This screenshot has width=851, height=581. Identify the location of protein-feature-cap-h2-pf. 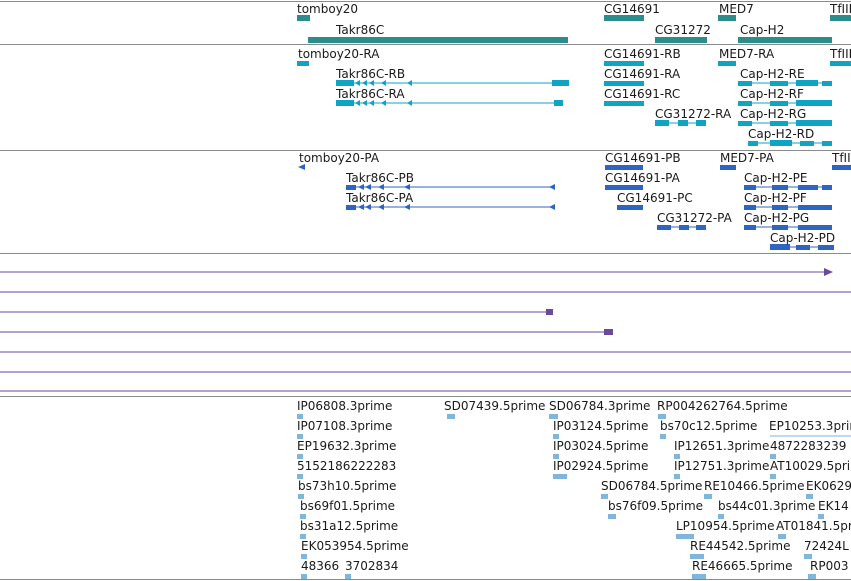
(788, 207).